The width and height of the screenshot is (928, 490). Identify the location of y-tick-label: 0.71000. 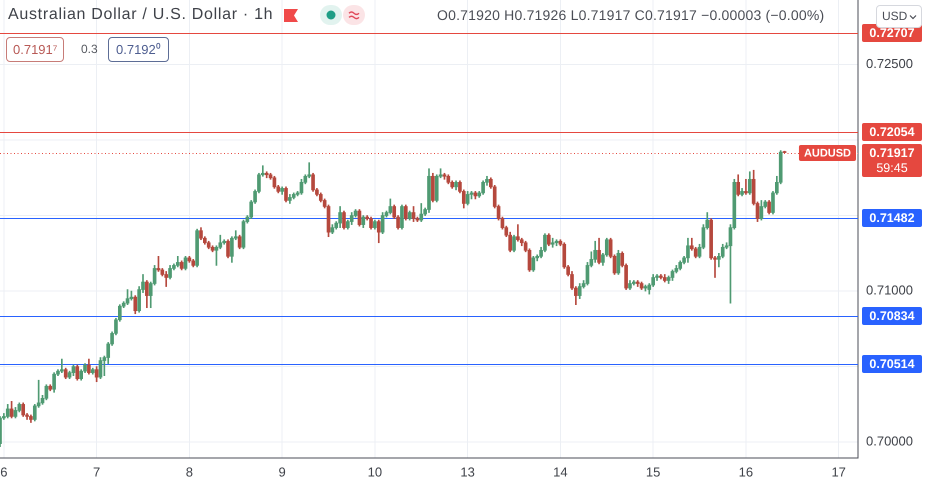
(889, 290).